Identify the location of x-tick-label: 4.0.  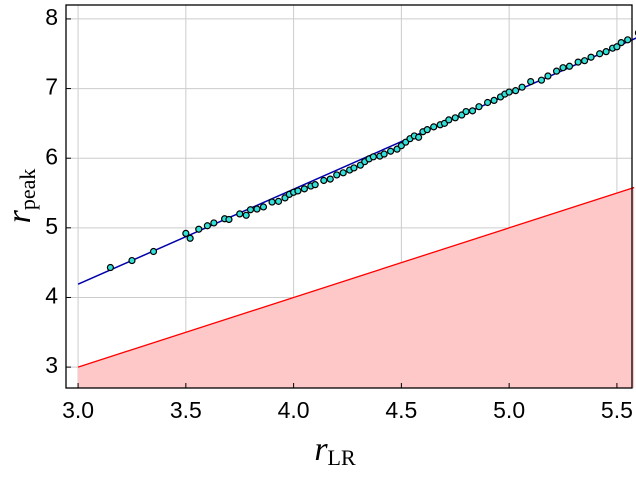
(294, 410).